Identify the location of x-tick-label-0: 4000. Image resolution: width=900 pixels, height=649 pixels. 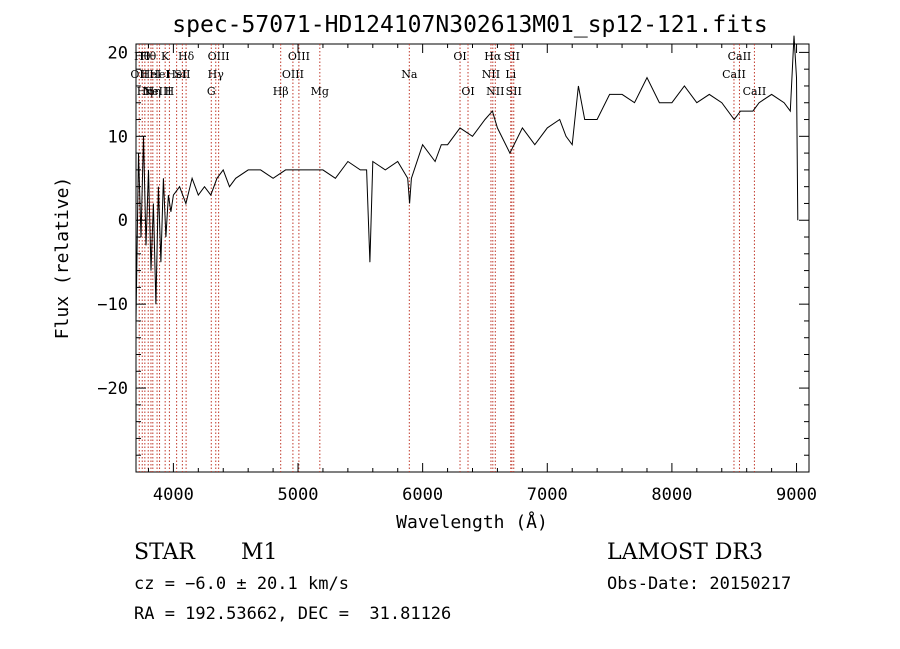
(173, 495).